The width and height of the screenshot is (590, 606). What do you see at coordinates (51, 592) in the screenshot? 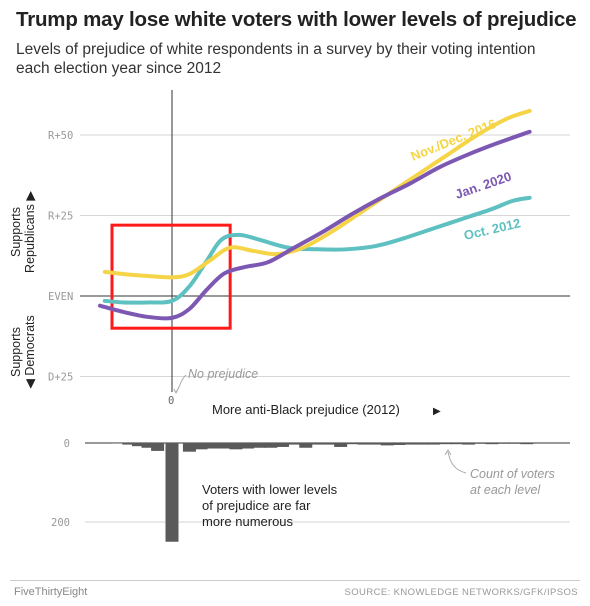
I see `footer-brand: FiveThirtyEight` at bounding box center [51, 592].